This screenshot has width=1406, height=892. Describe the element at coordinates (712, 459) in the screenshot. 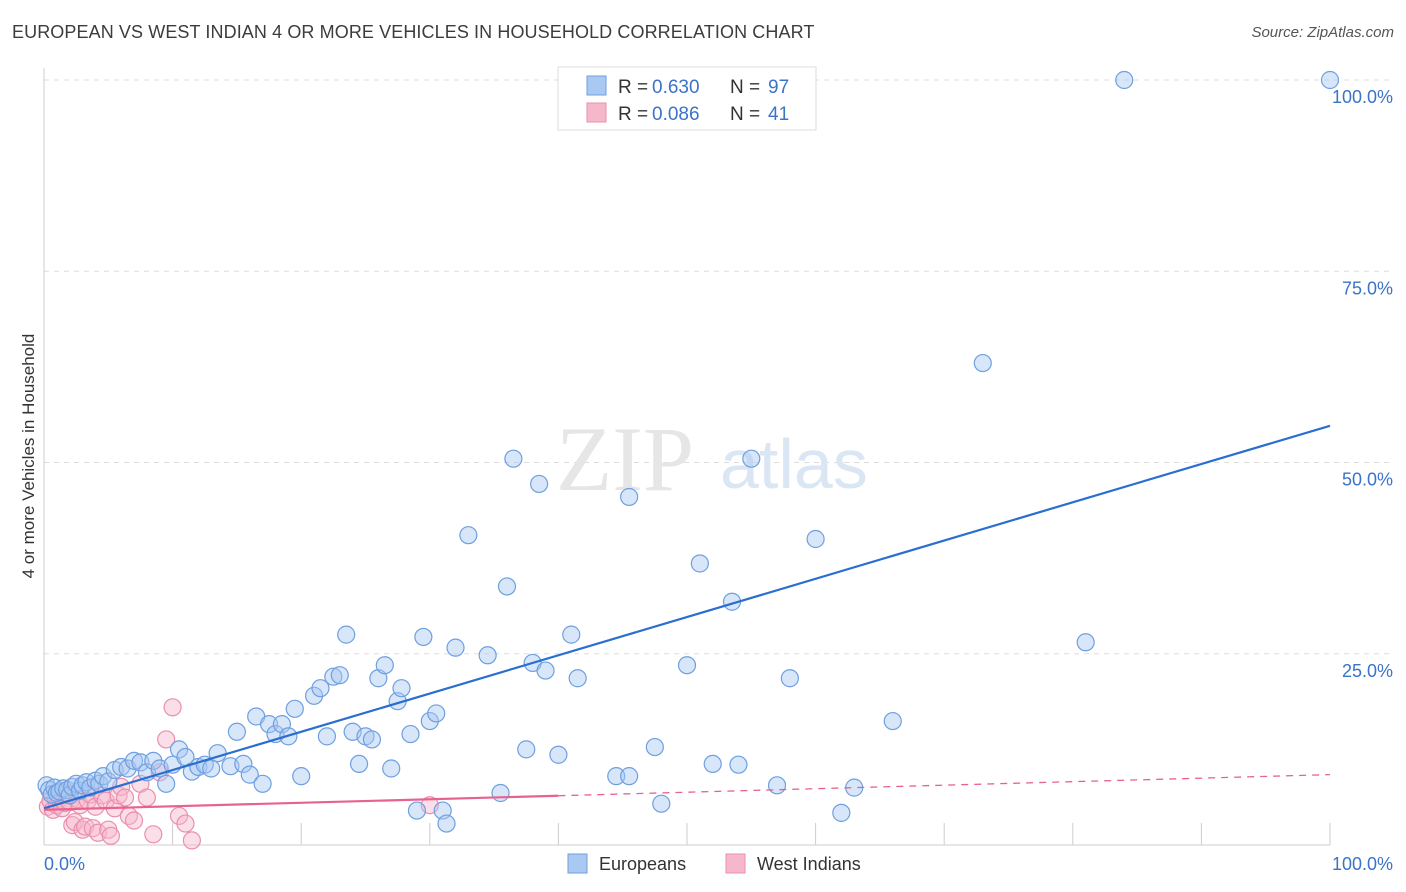

I see `watermark: ZIP atlas` at that location.